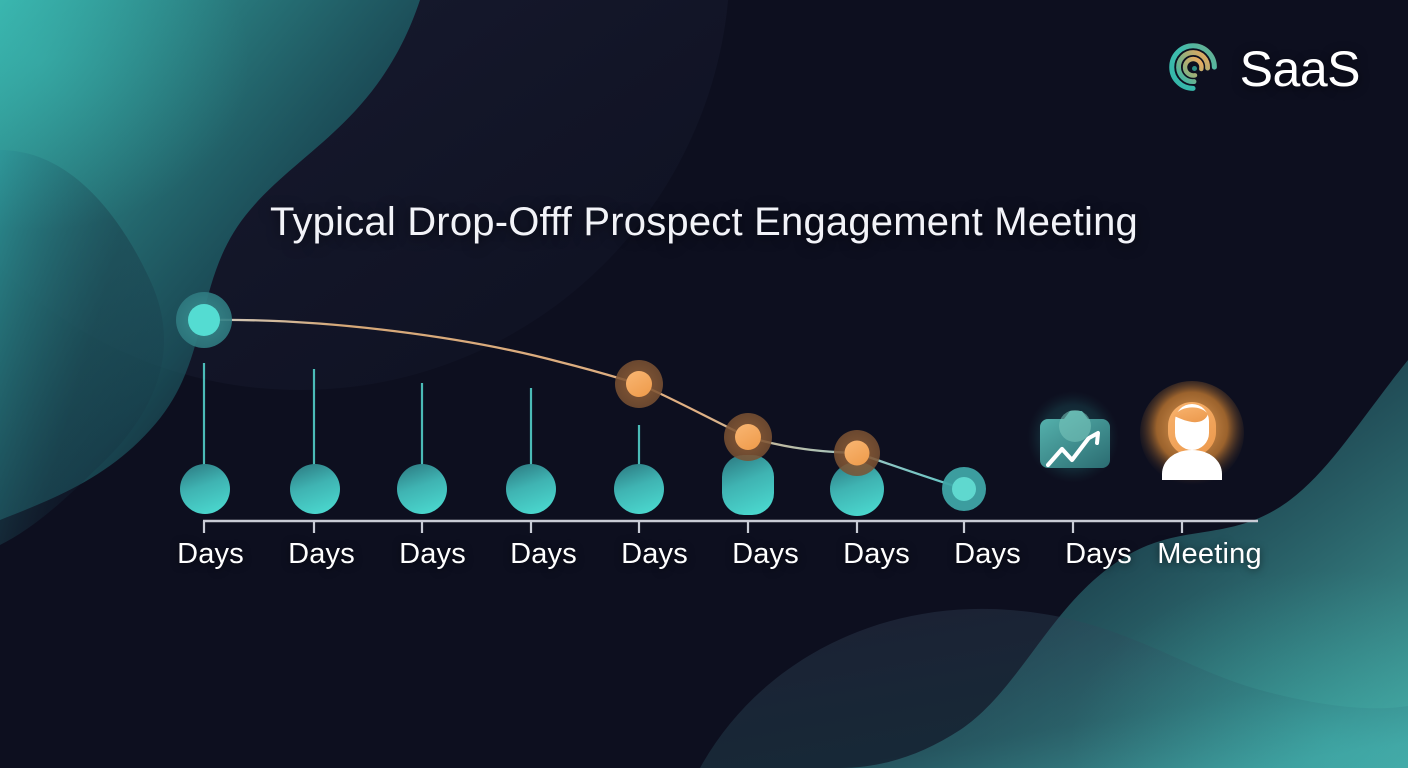 Image resolution: width=1408 pixels, height=768 pixels. Describe the element at coordinates (1073, 437) in the screenshot. I see `trend-chart-icon` at that location.